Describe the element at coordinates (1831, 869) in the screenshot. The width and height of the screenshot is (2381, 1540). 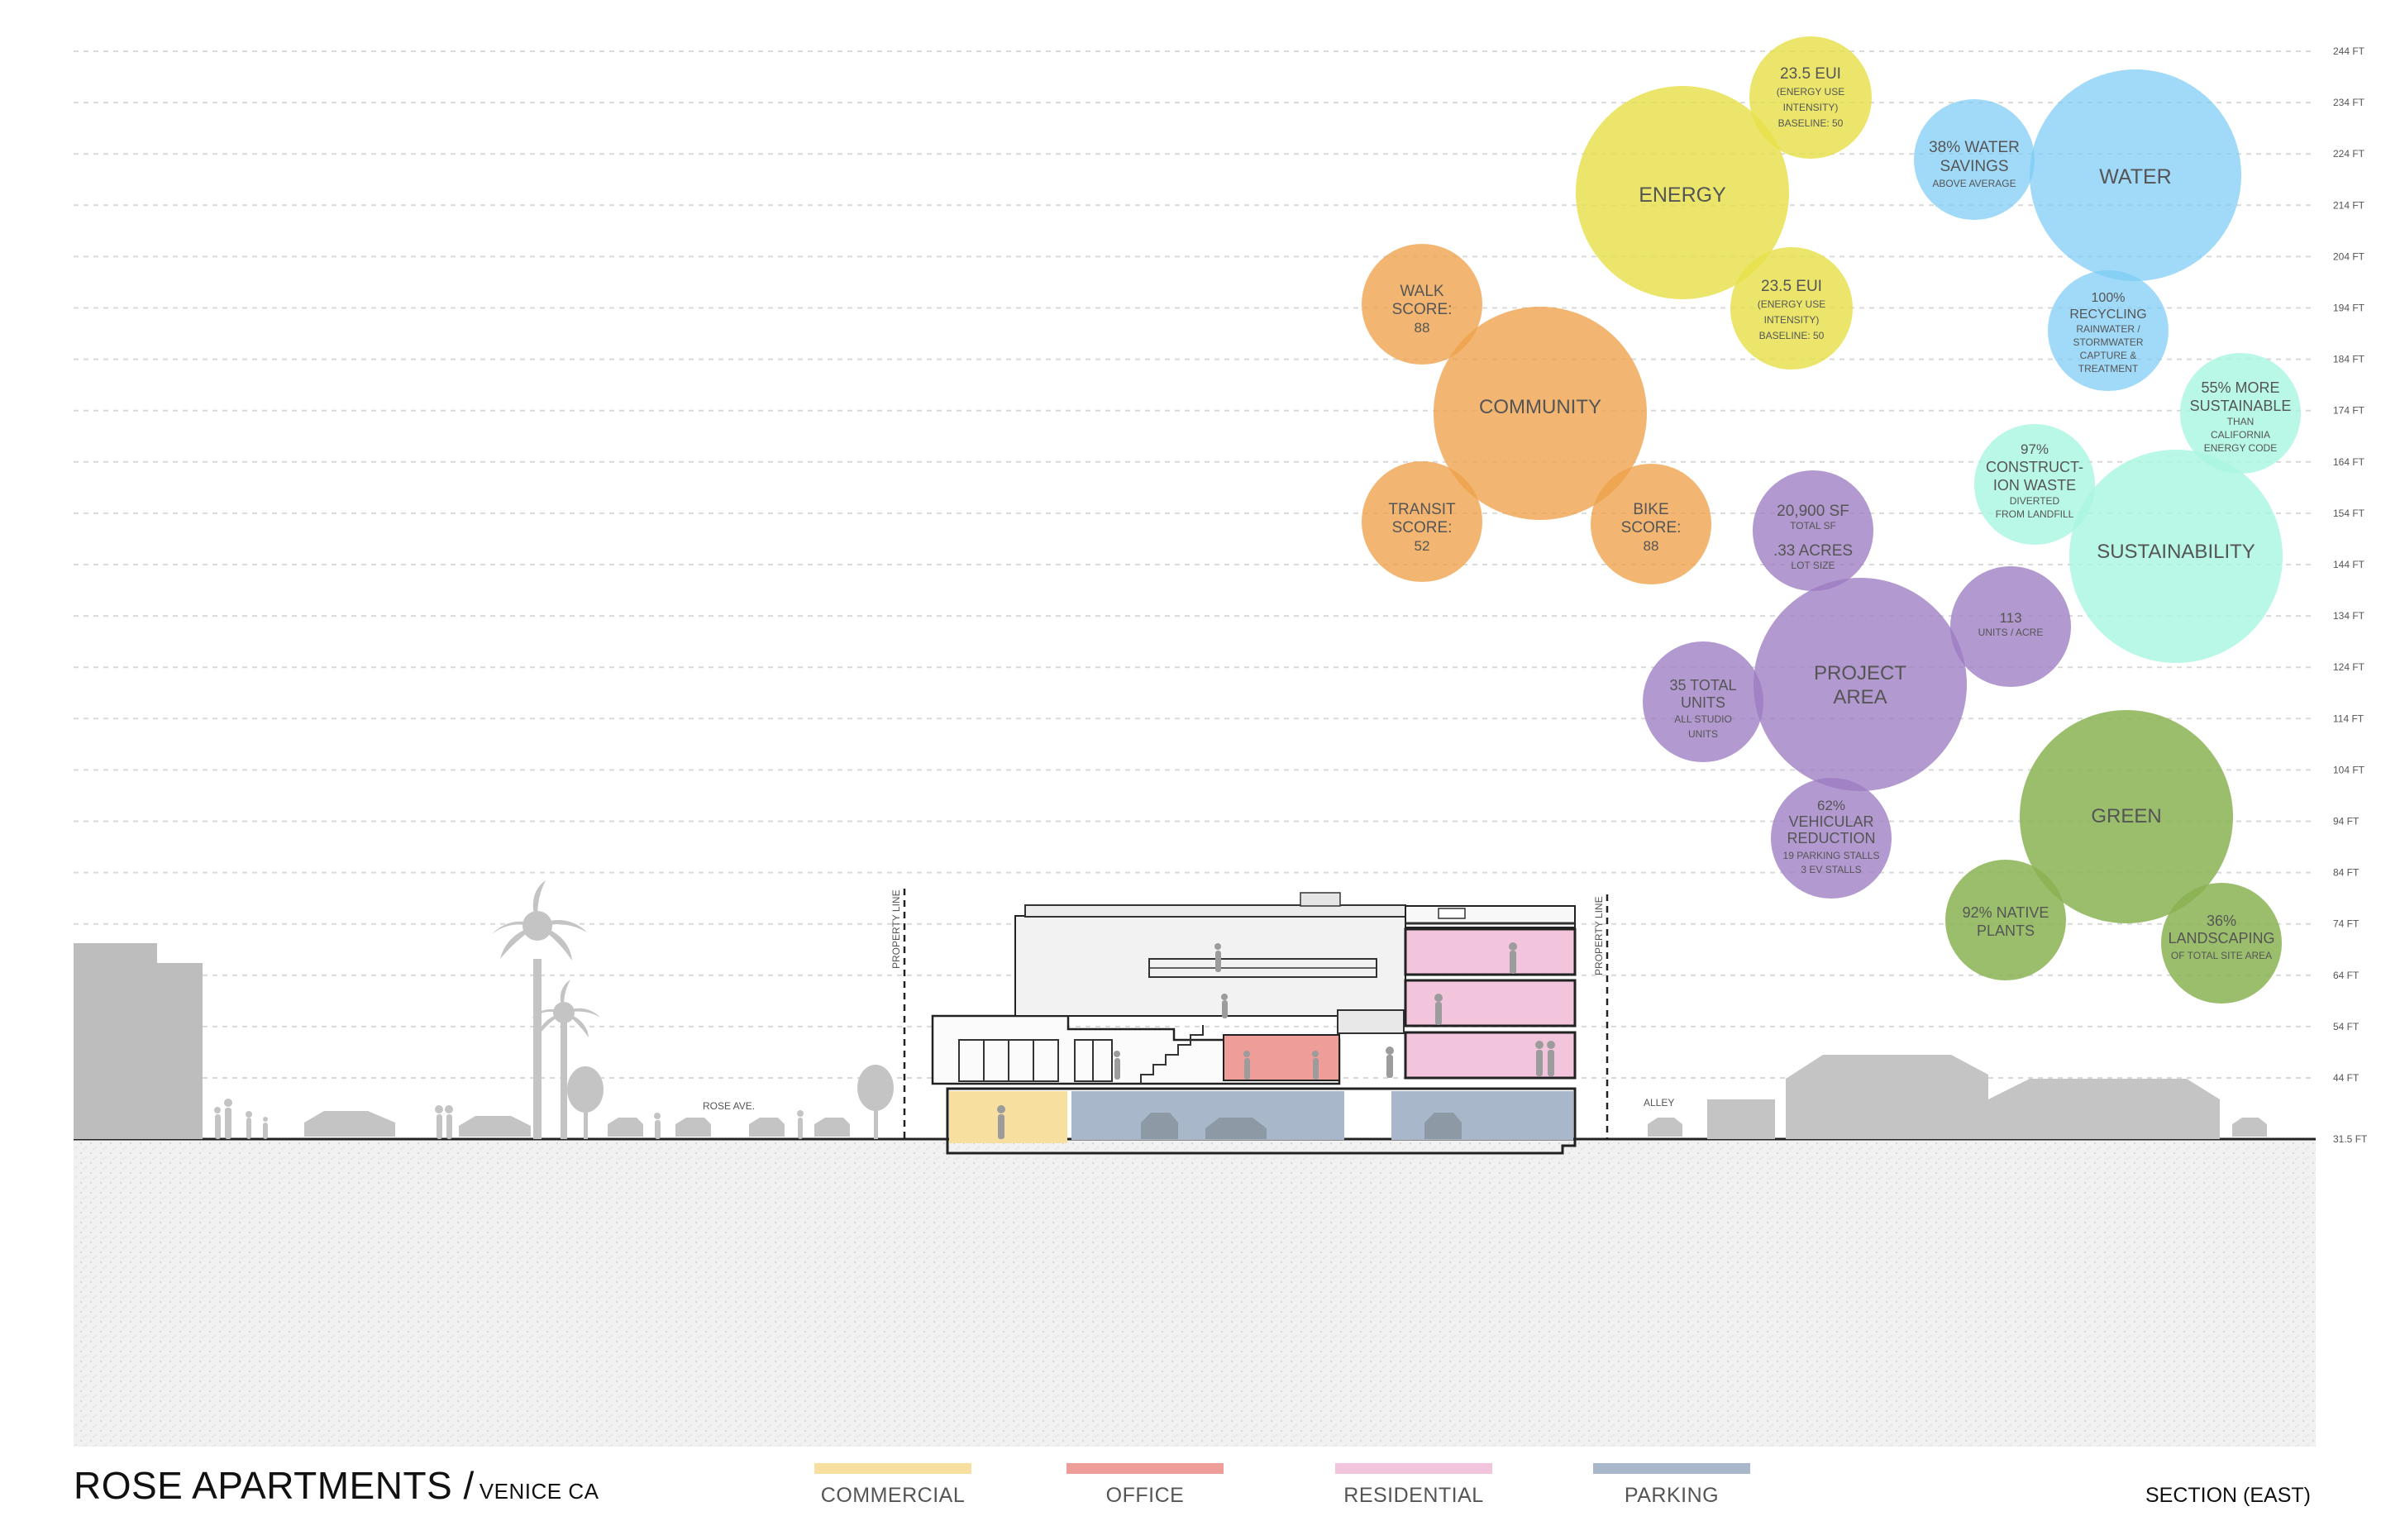
I see `vehicular-reduction-note: 3 EV STALLS` at that location.